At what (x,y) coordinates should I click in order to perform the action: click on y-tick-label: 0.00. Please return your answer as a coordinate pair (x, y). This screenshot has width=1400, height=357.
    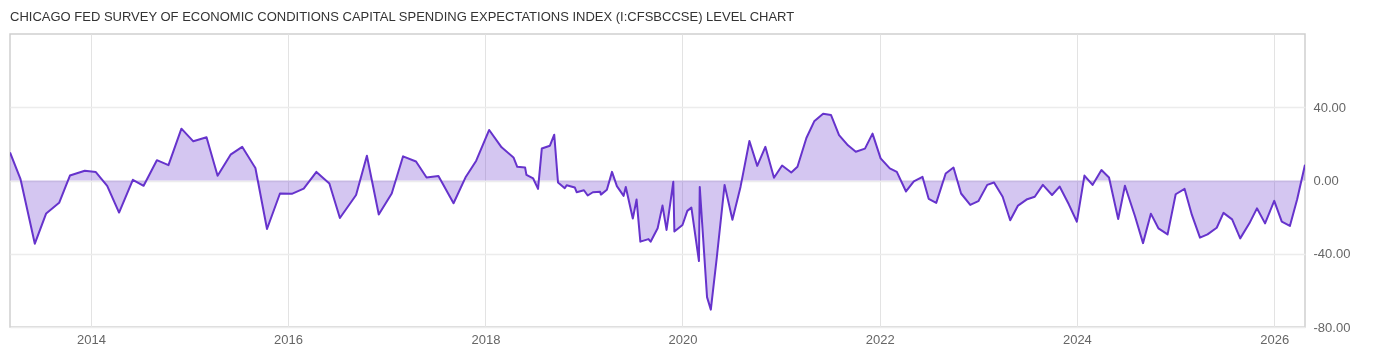
    Looking at the image, I should click on (1326, 180).